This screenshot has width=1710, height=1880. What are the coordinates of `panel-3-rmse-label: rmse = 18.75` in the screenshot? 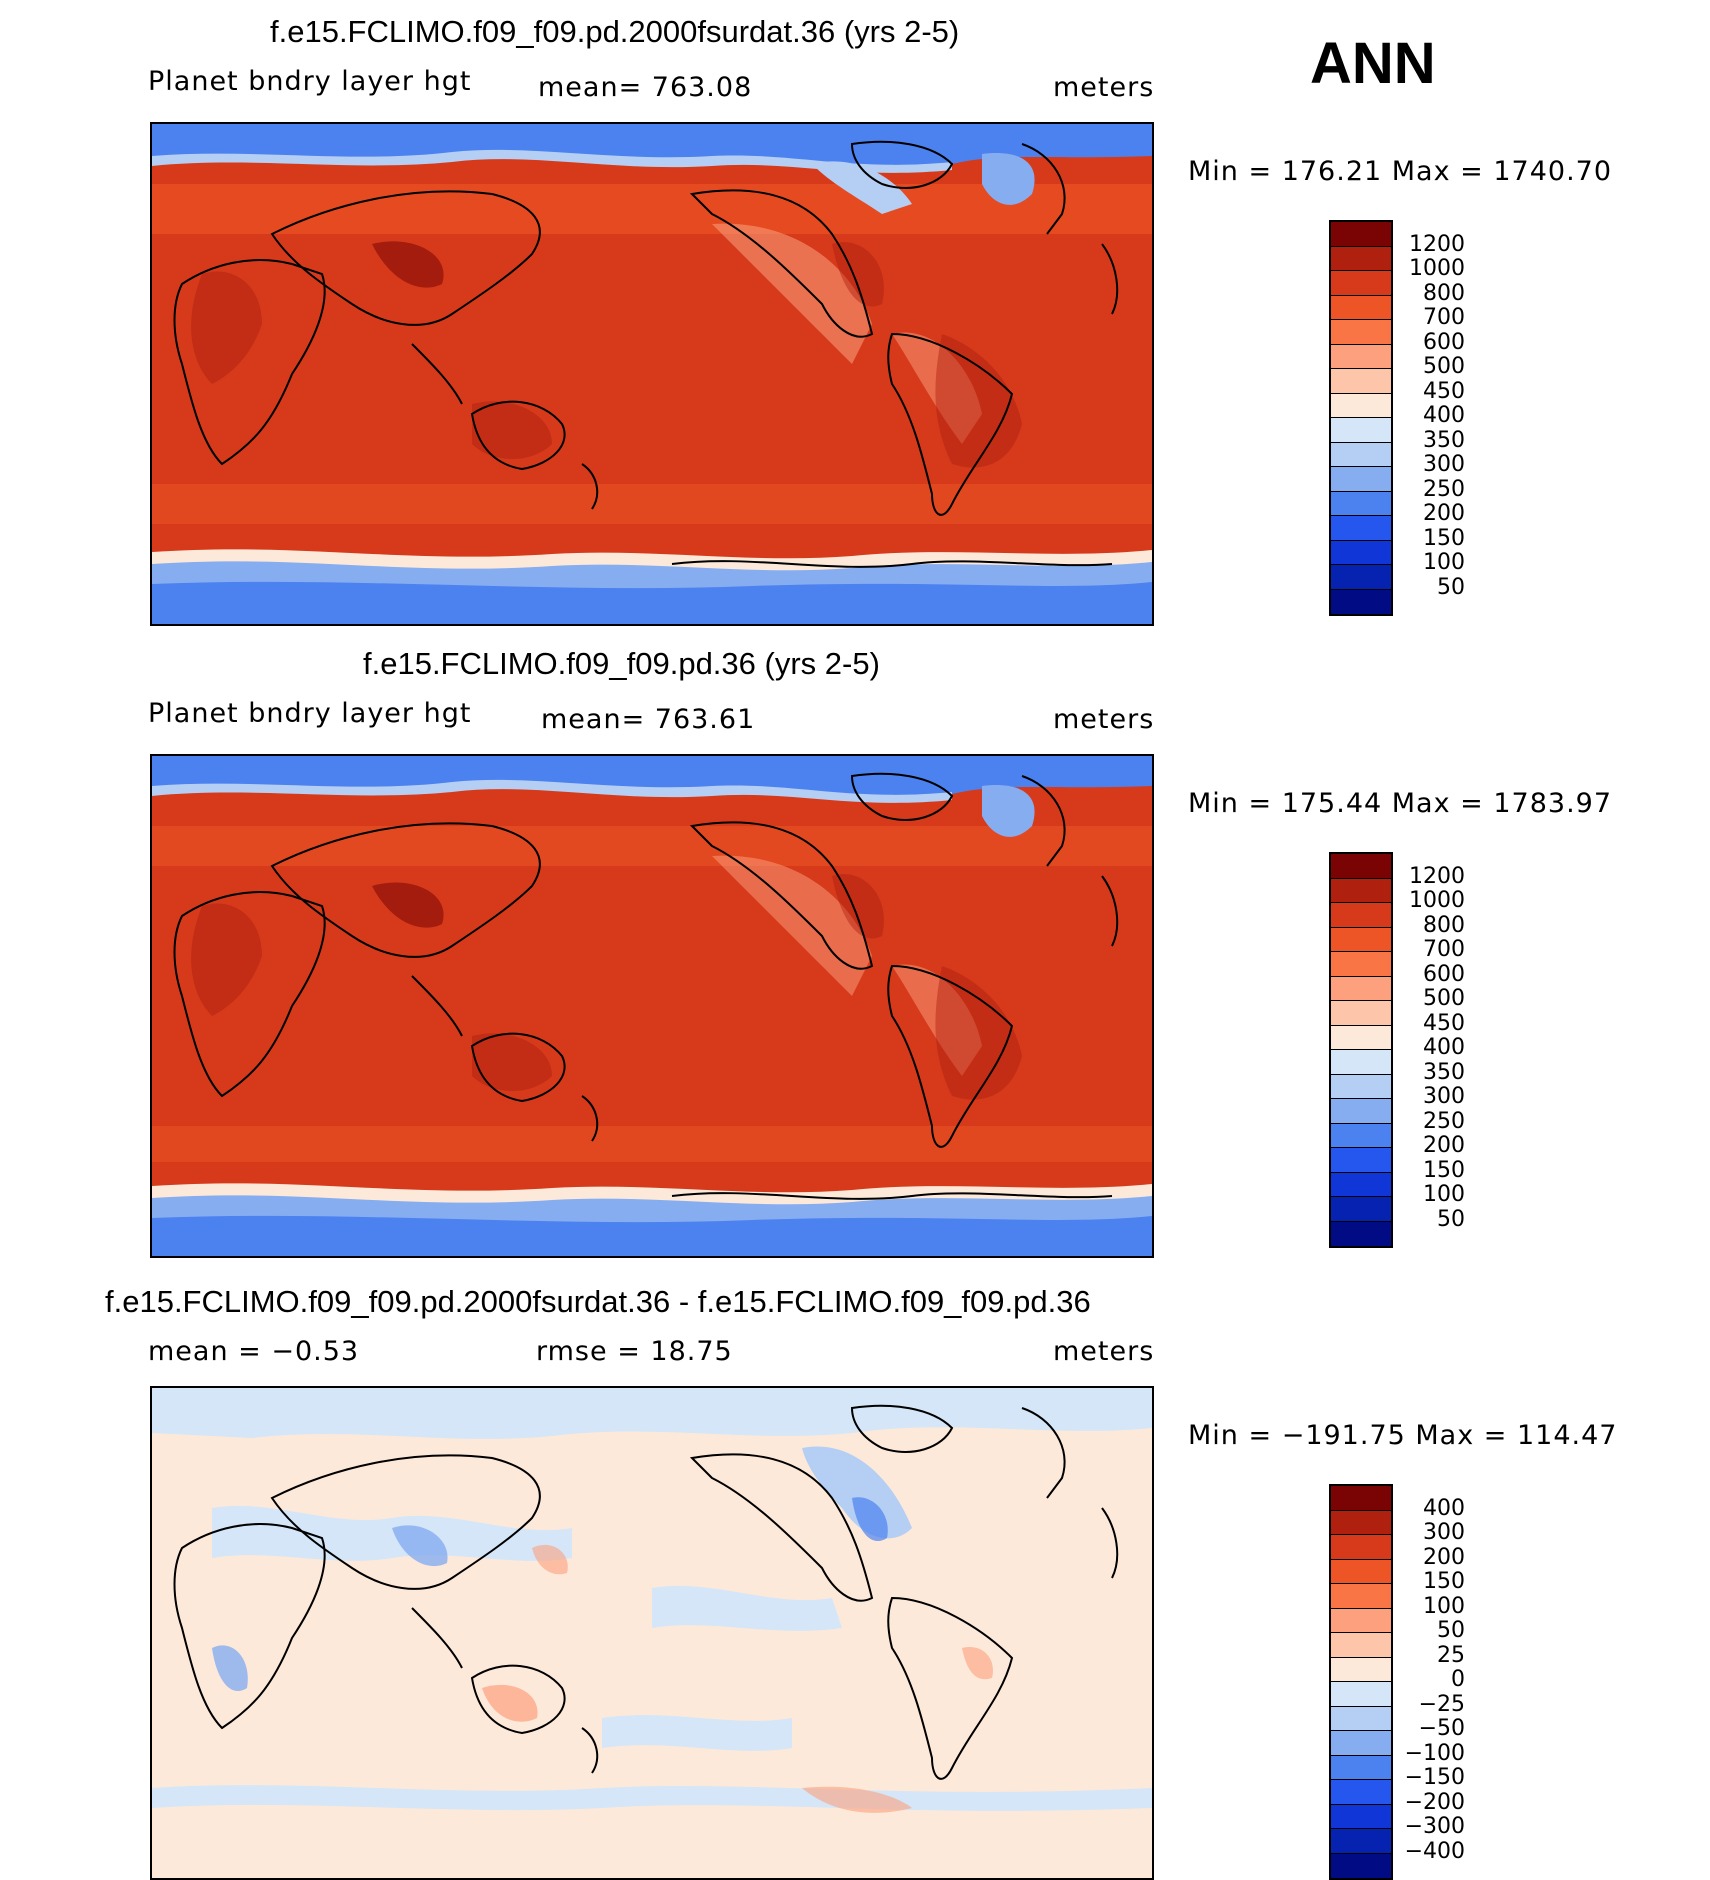 It's located at (634, 1351).